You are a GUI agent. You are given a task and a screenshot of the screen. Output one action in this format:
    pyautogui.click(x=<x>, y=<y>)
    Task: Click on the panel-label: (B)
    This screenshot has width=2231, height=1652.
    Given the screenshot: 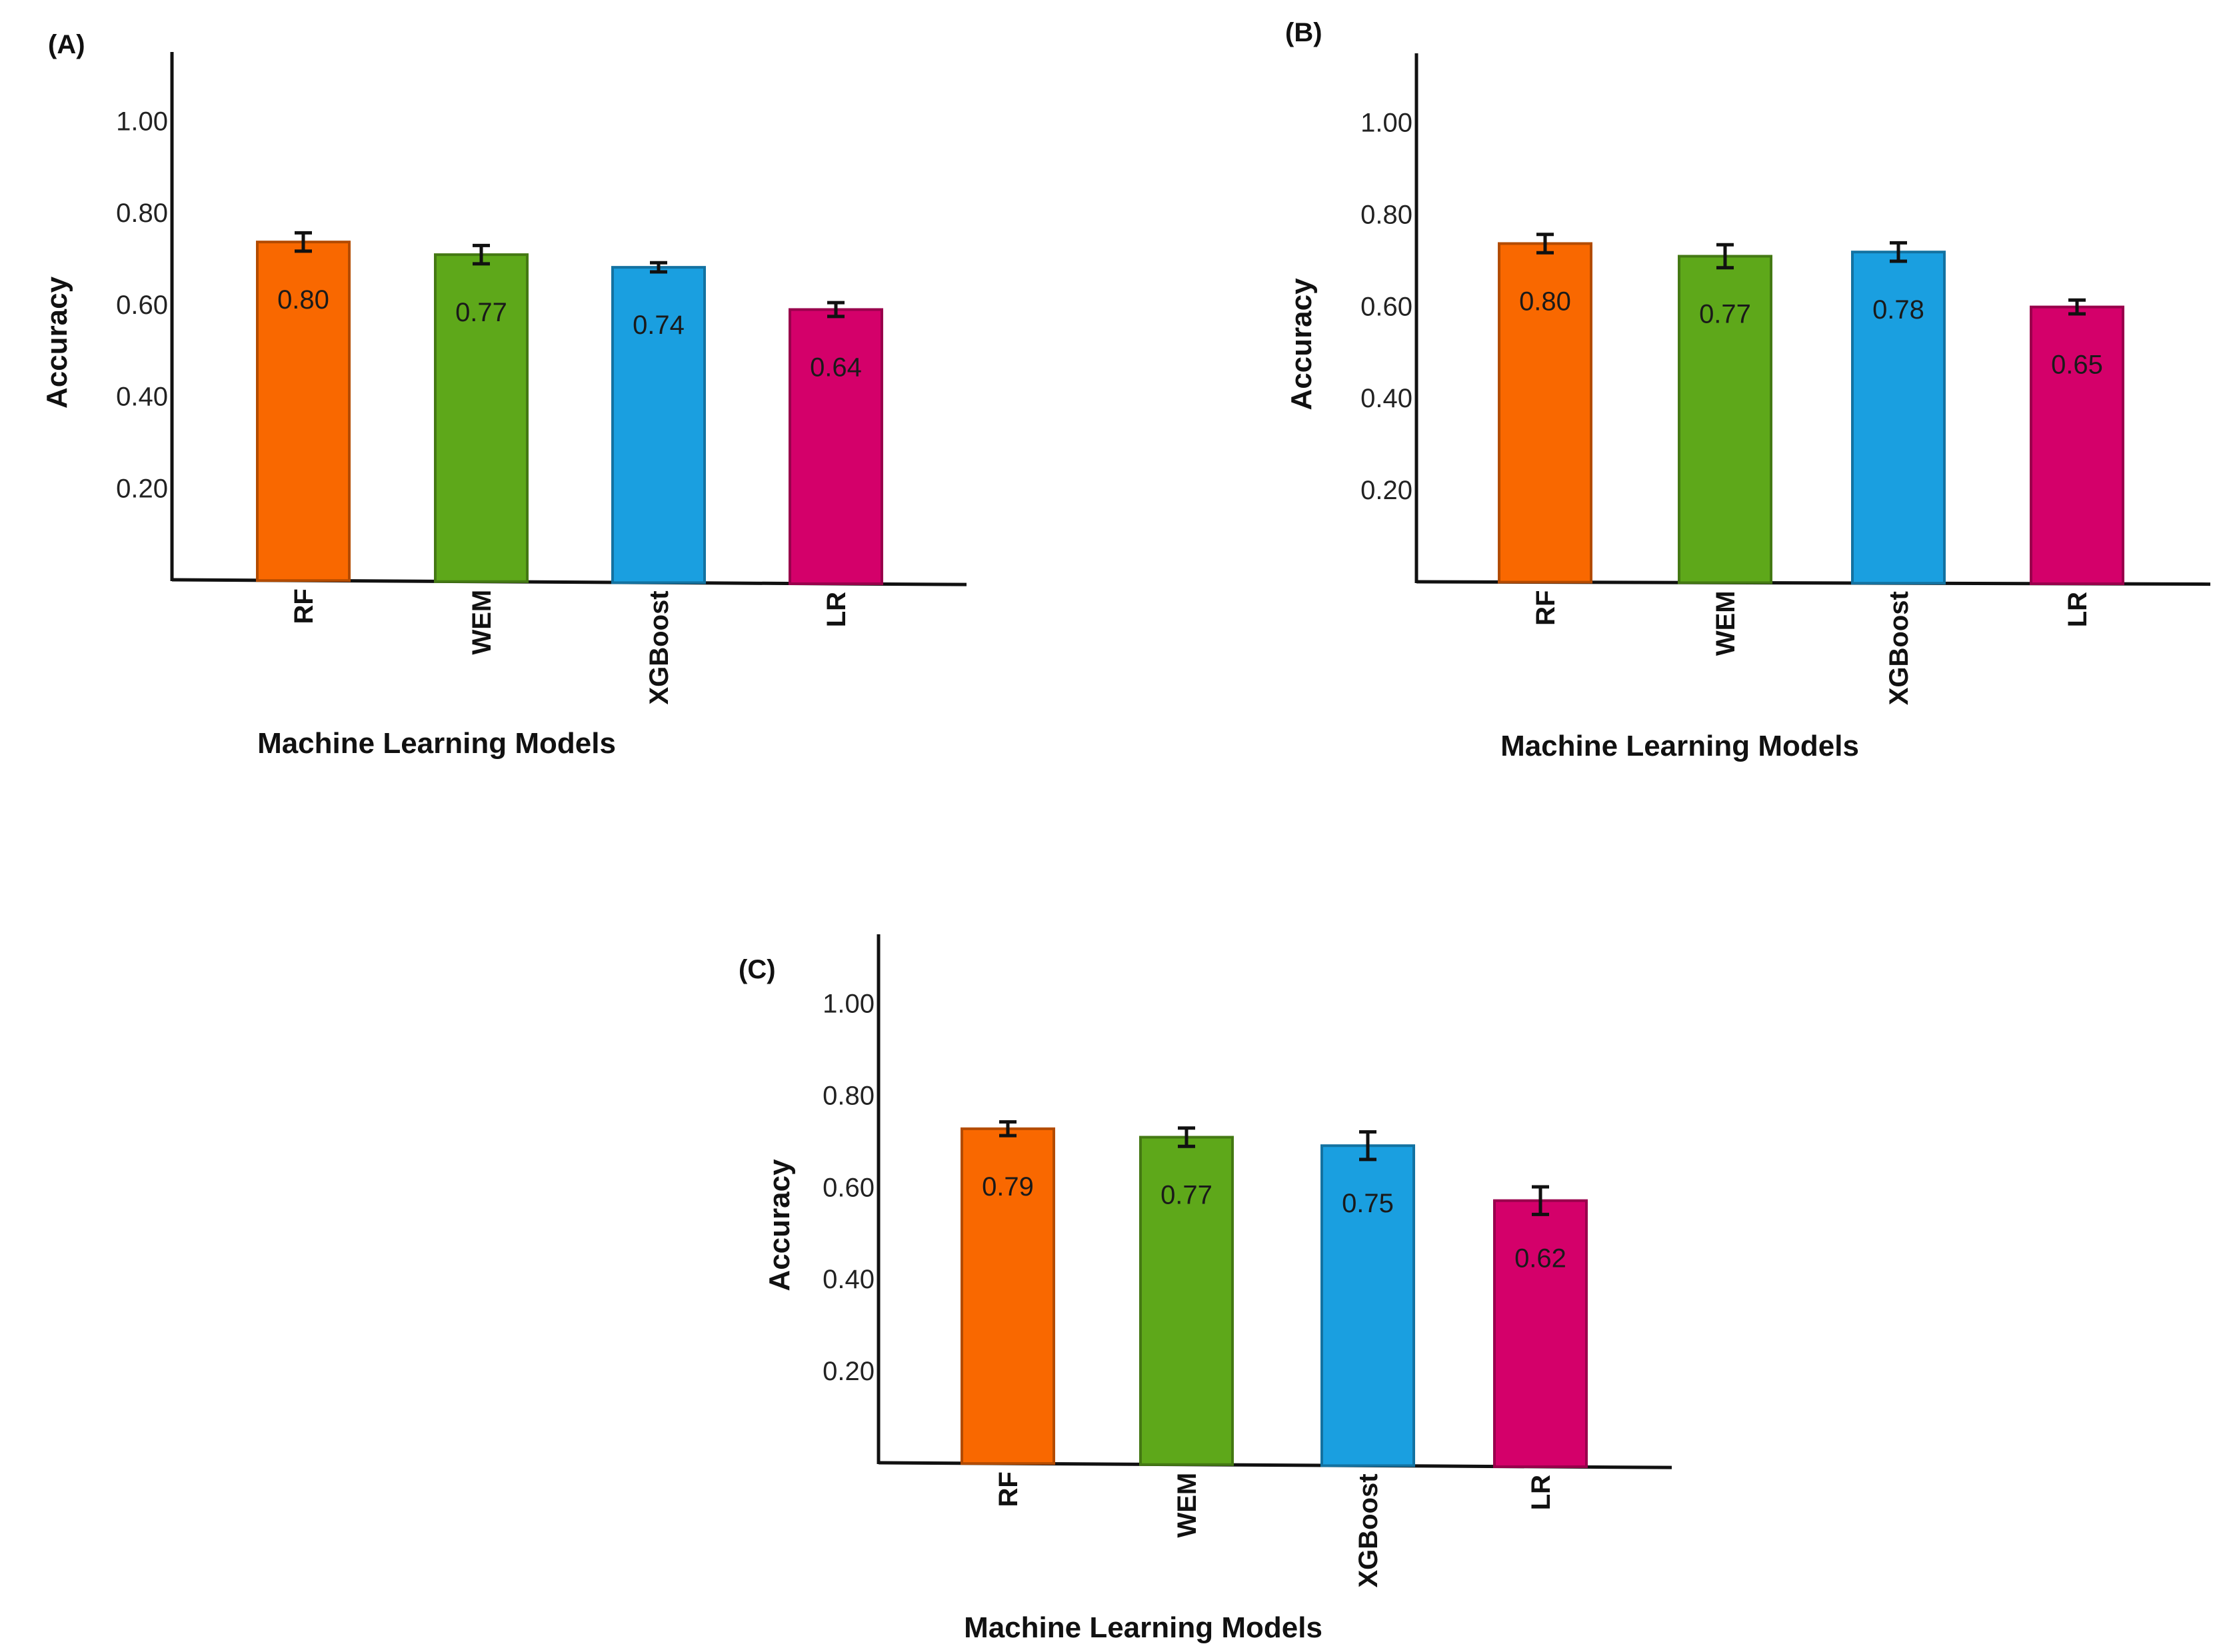 What is the action you would take?
    pyautogui.click(x=1303, y=32)
    